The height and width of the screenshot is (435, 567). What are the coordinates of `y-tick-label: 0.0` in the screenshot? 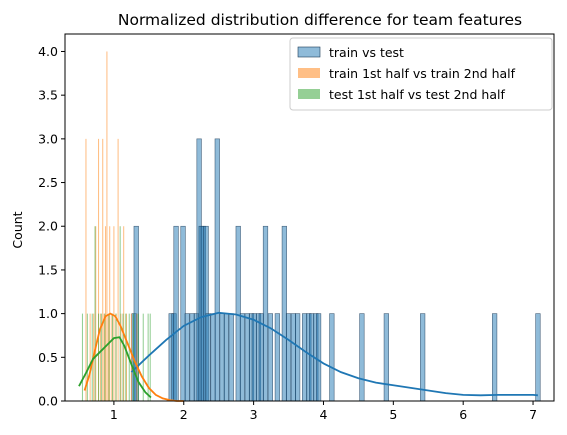 It's located at (48, 401).